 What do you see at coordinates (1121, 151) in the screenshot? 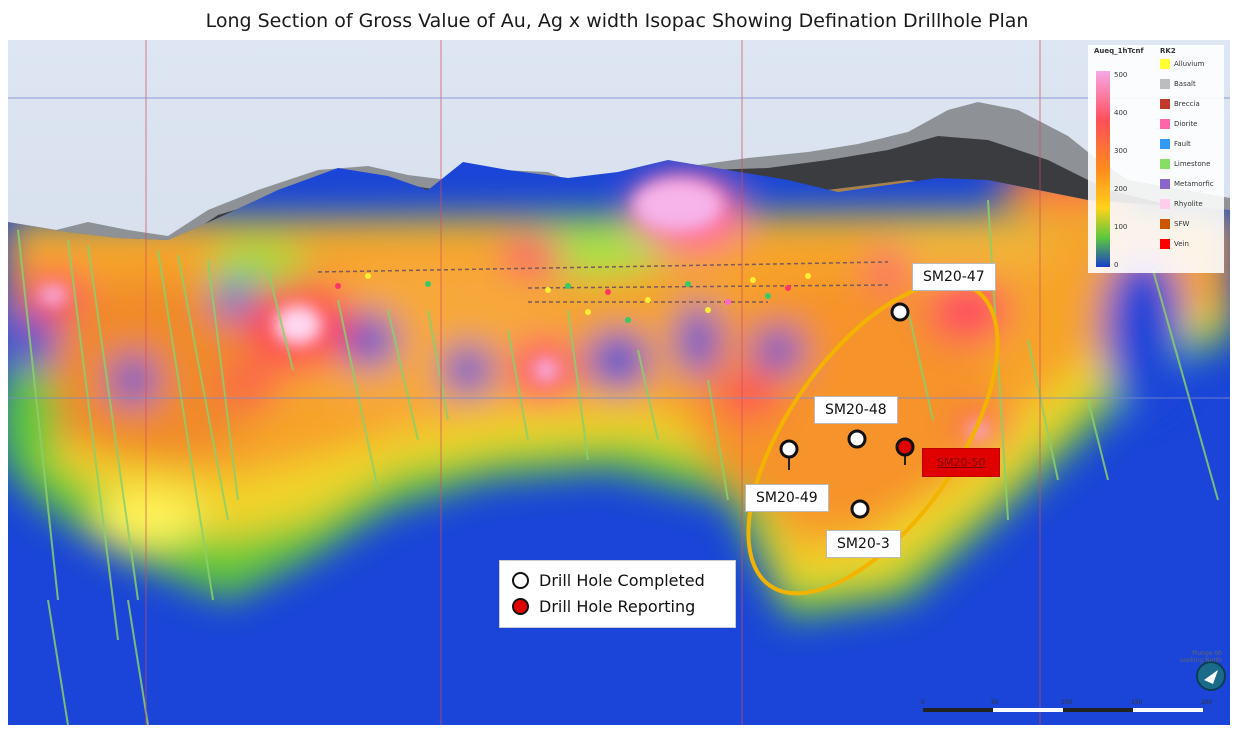
I see `legend-scale-tick: 300` at bounding box center [1121, 151].